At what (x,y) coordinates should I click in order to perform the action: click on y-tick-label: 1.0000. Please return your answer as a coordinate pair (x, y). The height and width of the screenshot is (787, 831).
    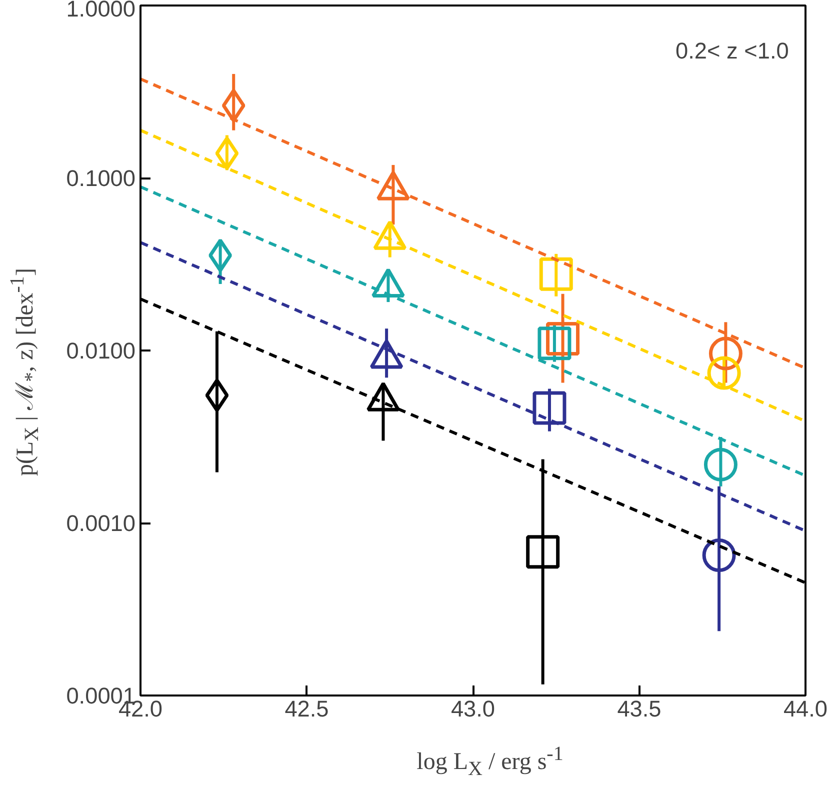
    Looking at the image, I should click on (101, 11).